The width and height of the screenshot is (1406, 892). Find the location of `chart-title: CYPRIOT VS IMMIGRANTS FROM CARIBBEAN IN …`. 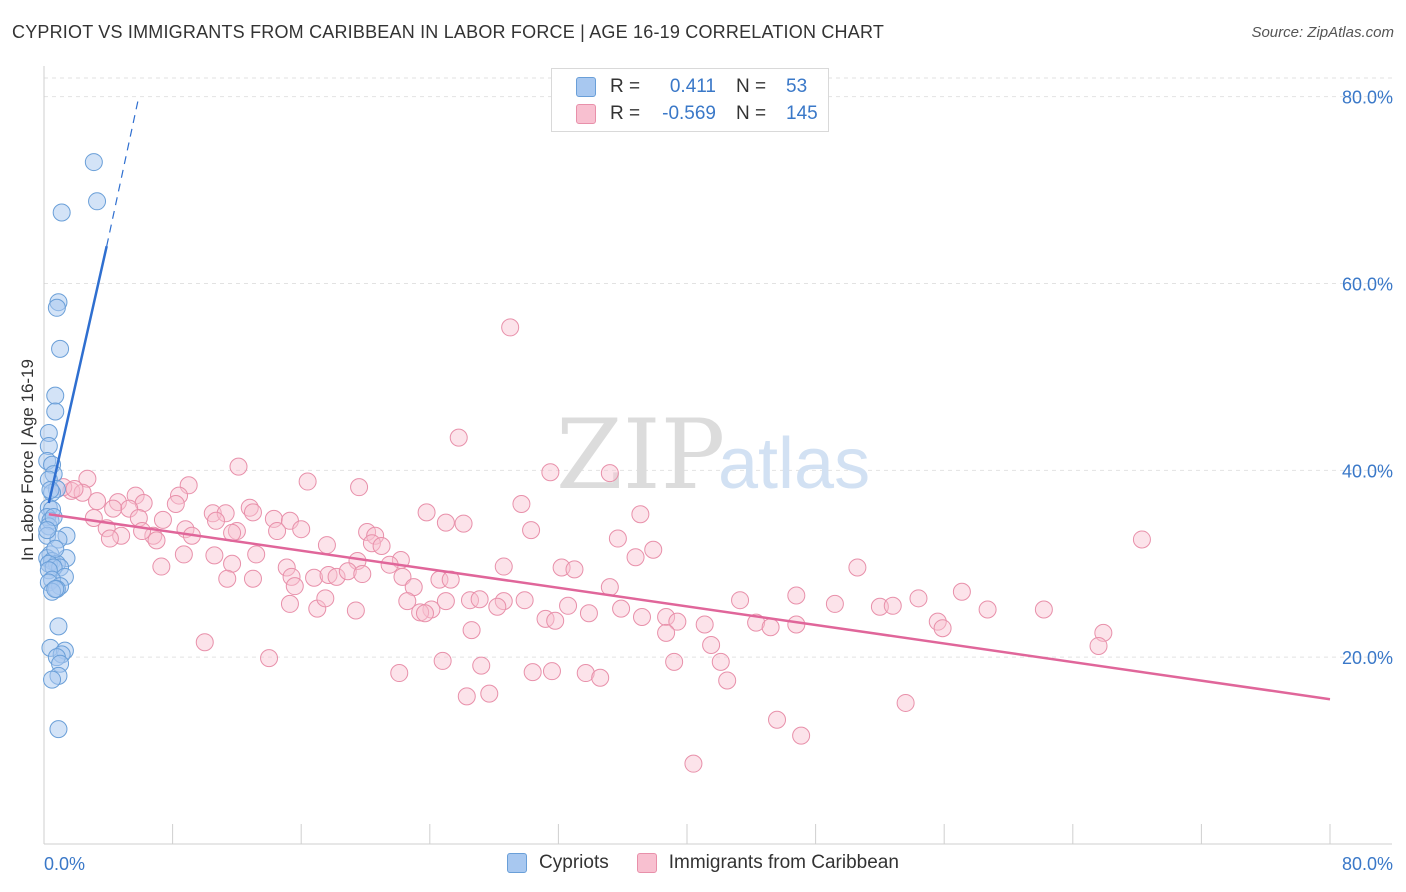

chart-title: CYPRIOT VS IMMIGRANTS FROM CARIBBEAN IN … is located at coordinates (448, 32).